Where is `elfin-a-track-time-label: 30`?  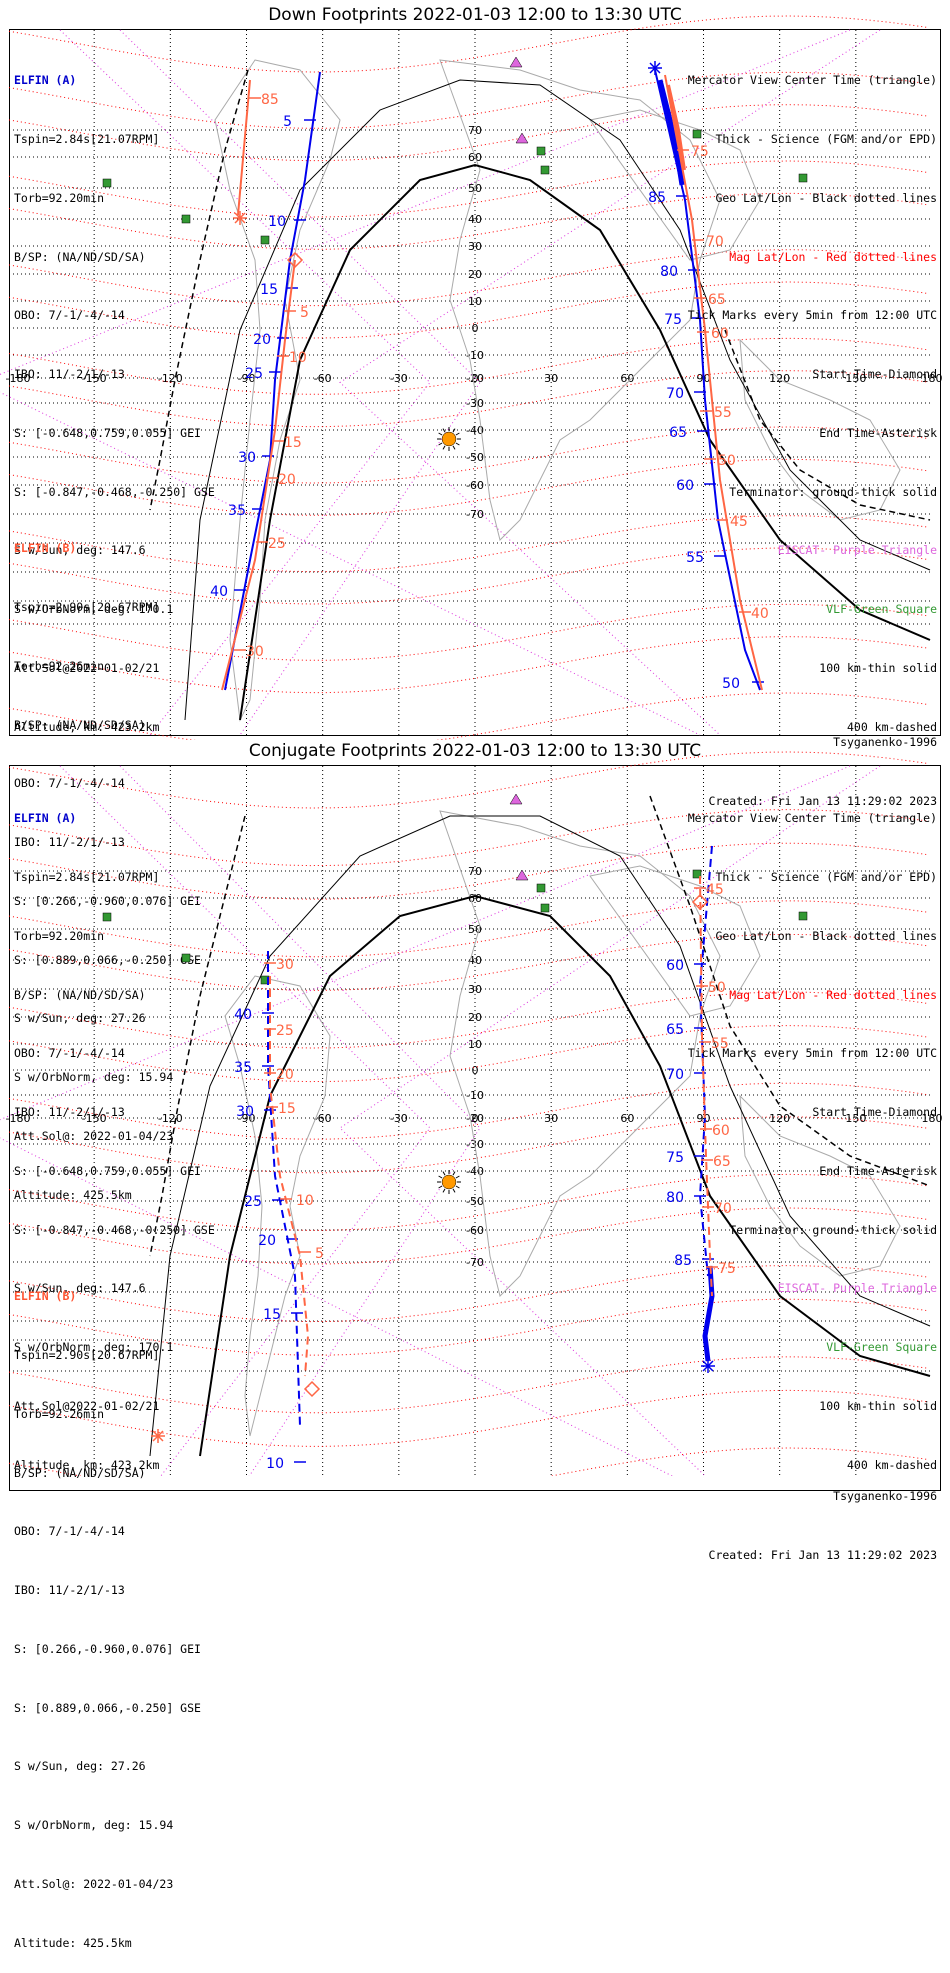
elfin-a-track-time-label: 30 is located at coordinates (245, 1112).